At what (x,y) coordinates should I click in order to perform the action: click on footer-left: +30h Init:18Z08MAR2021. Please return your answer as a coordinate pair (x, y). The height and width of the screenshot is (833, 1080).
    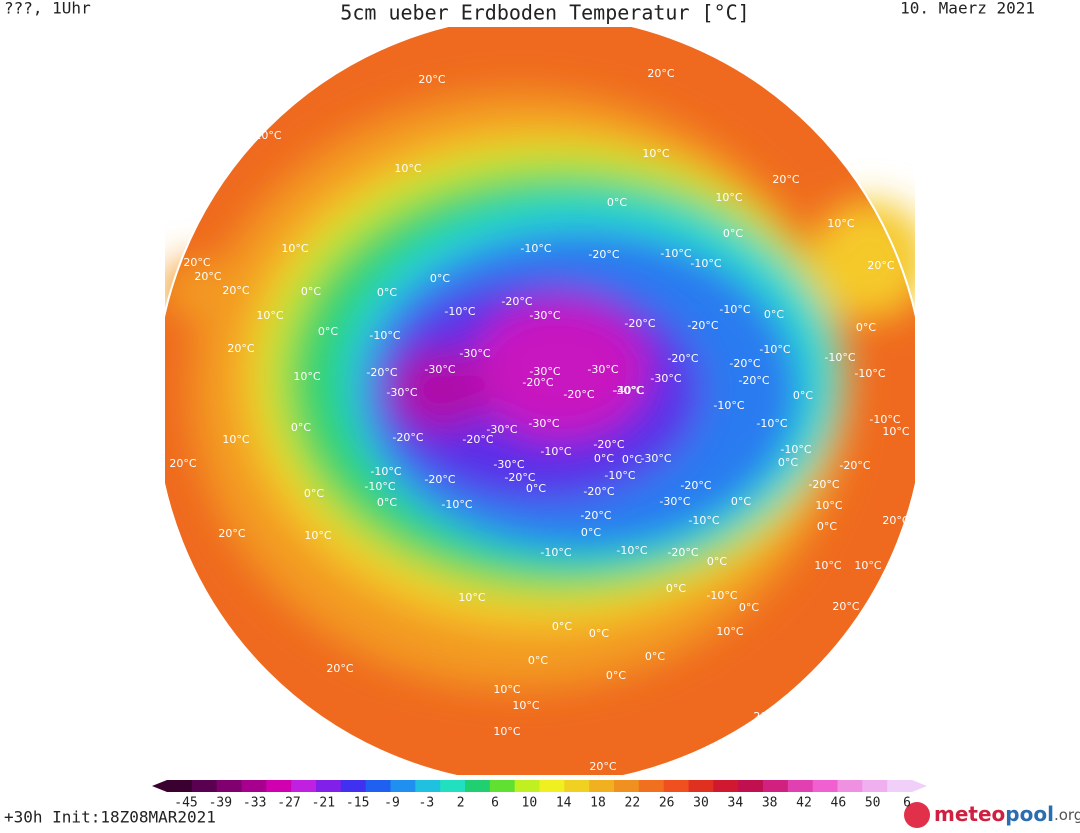
    Looking at the image, I should click on (110, 817).